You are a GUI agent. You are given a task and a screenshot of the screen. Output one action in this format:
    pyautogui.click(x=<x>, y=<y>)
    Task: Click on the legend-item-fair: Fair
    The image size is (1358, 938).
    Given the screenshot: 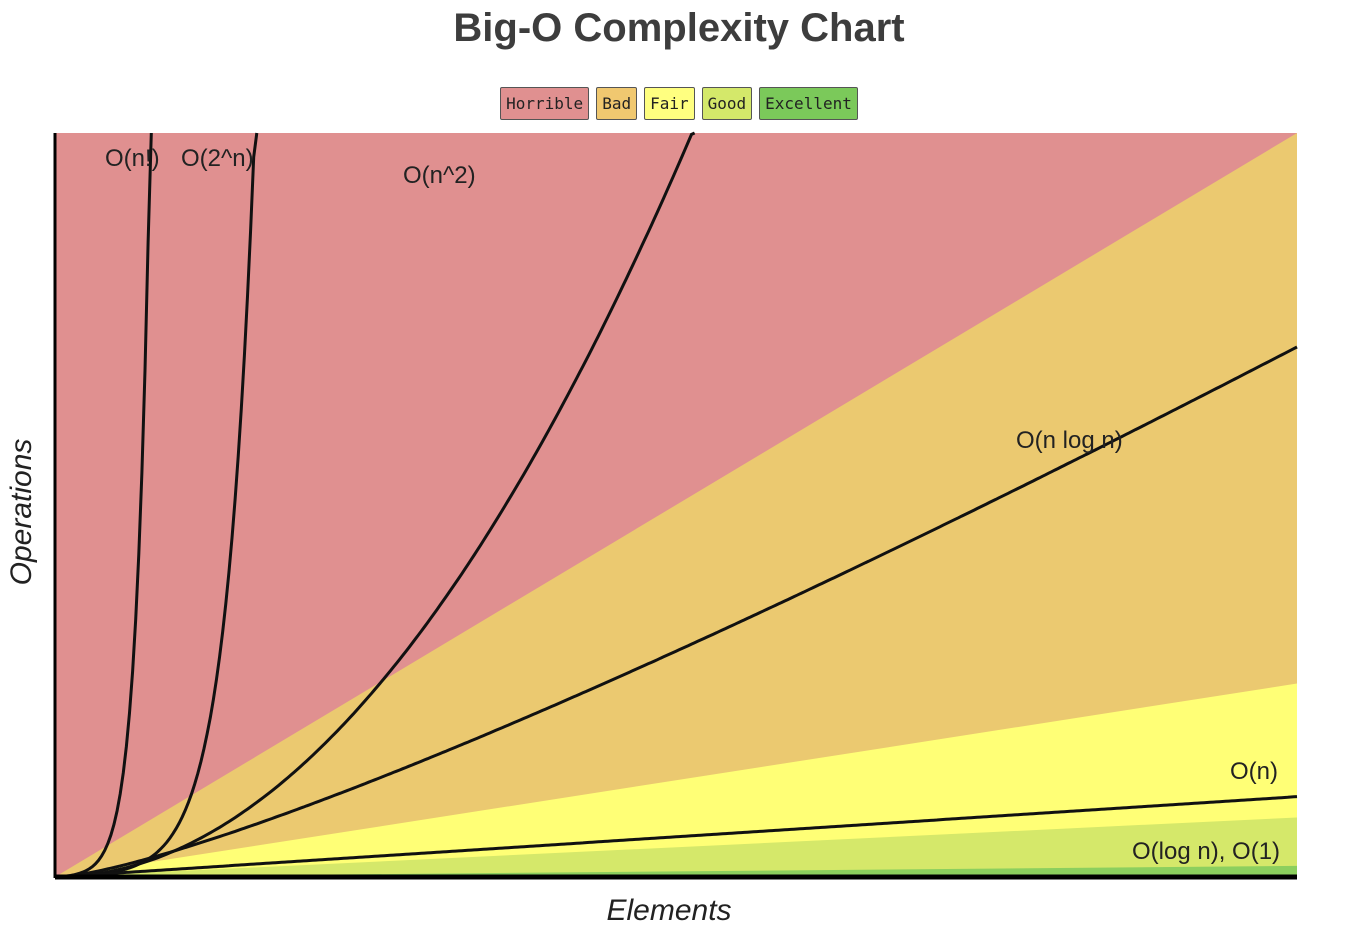 What is the action you would take?
    pyautogui.click(x=669, y=103)
    